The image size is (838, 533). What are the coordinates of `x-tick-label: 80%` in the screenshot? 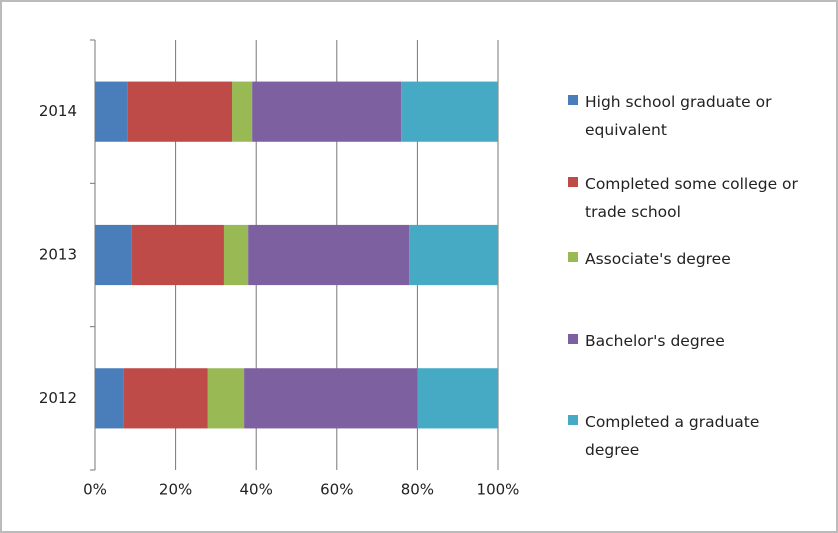 It's located at (417, 490).